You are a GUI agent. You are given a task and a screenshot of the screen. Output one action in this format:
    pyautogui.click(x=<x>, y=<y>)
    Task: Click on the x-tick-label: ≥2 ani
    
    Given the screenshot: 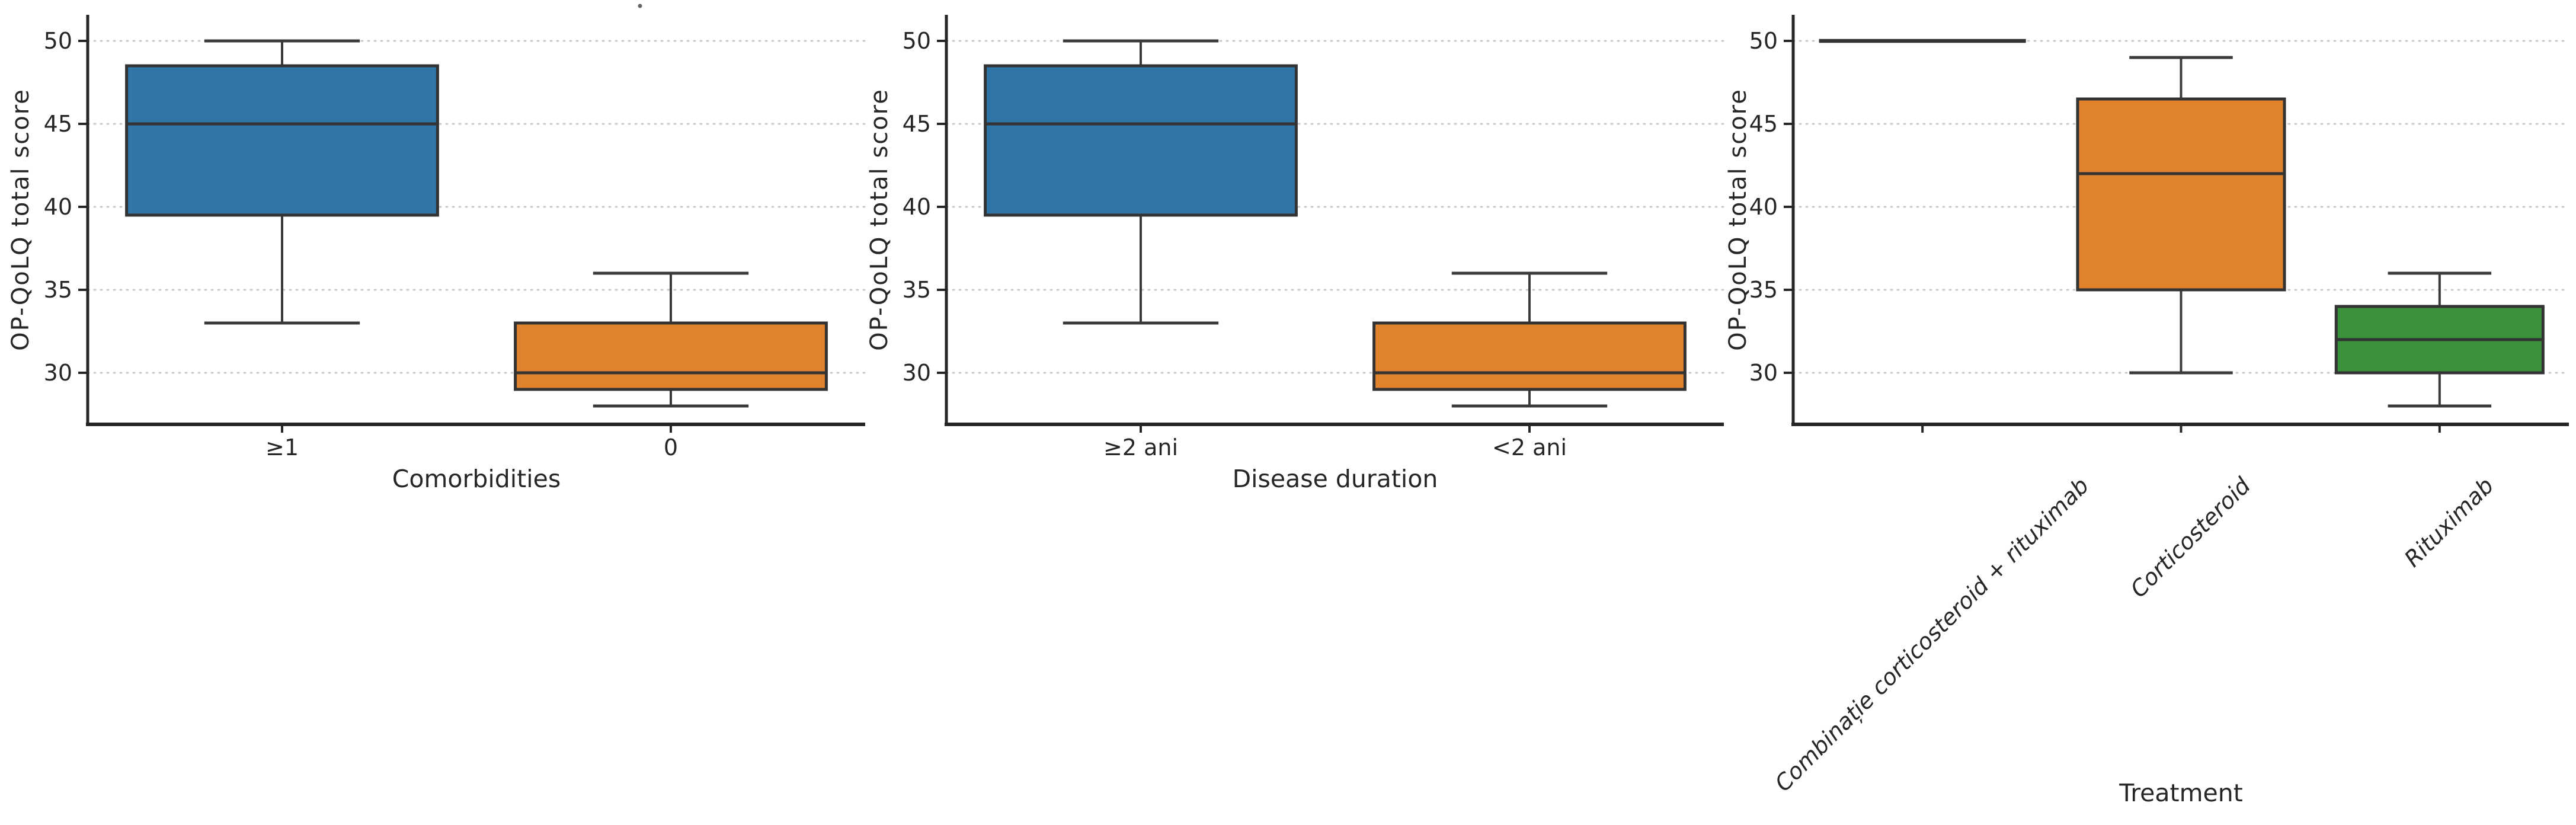 What is the action you would take?
    pyautogui.click(x=1140, y=447)
    